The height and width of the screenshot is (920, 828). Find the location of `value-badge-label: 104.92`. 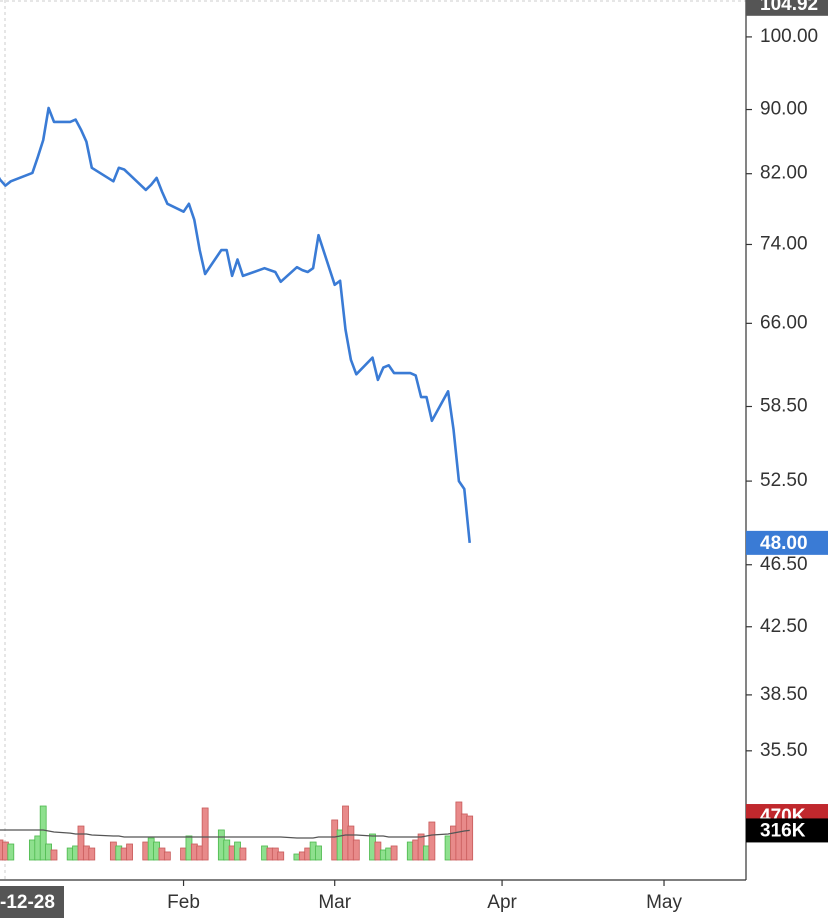

value-badge-label: 104.92 is located at coordinates (789, 7).